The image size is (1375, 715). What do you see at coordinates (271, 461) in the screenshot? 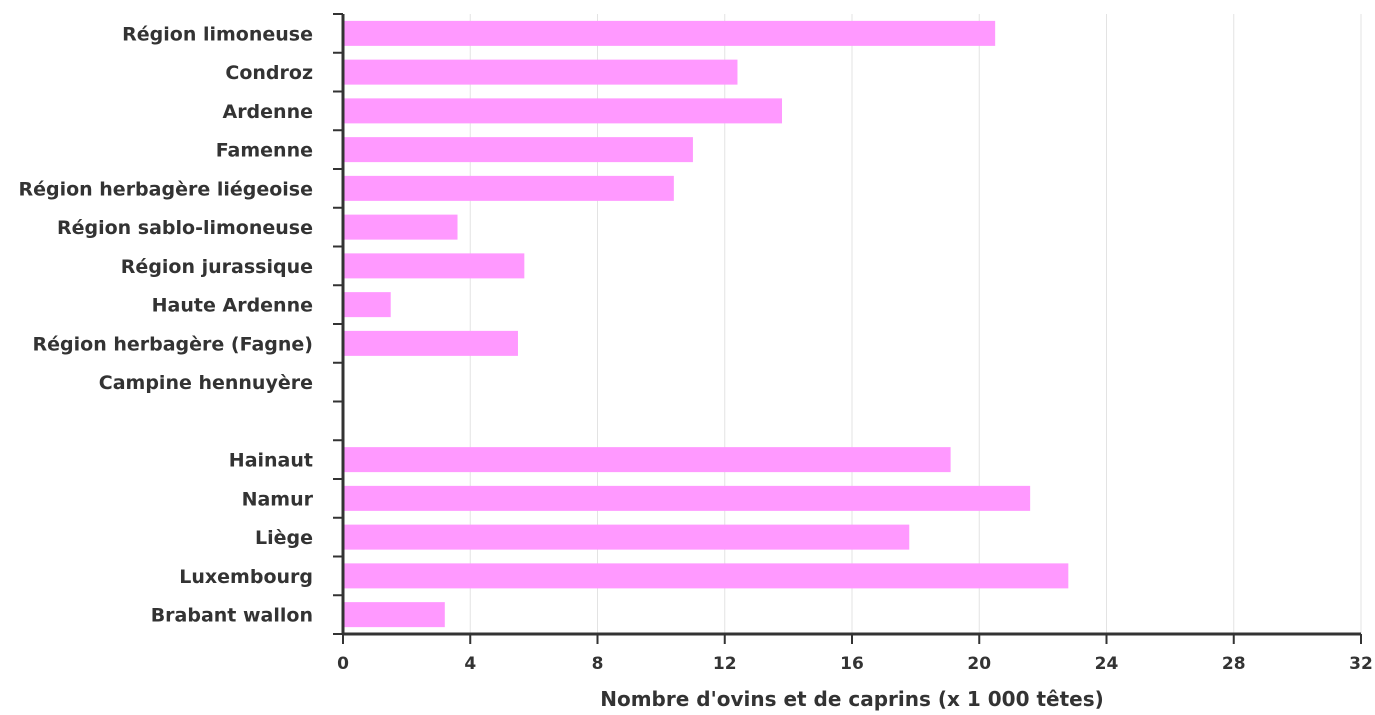
I see `category-label: Hainaut` at bounding box center [271, 461].